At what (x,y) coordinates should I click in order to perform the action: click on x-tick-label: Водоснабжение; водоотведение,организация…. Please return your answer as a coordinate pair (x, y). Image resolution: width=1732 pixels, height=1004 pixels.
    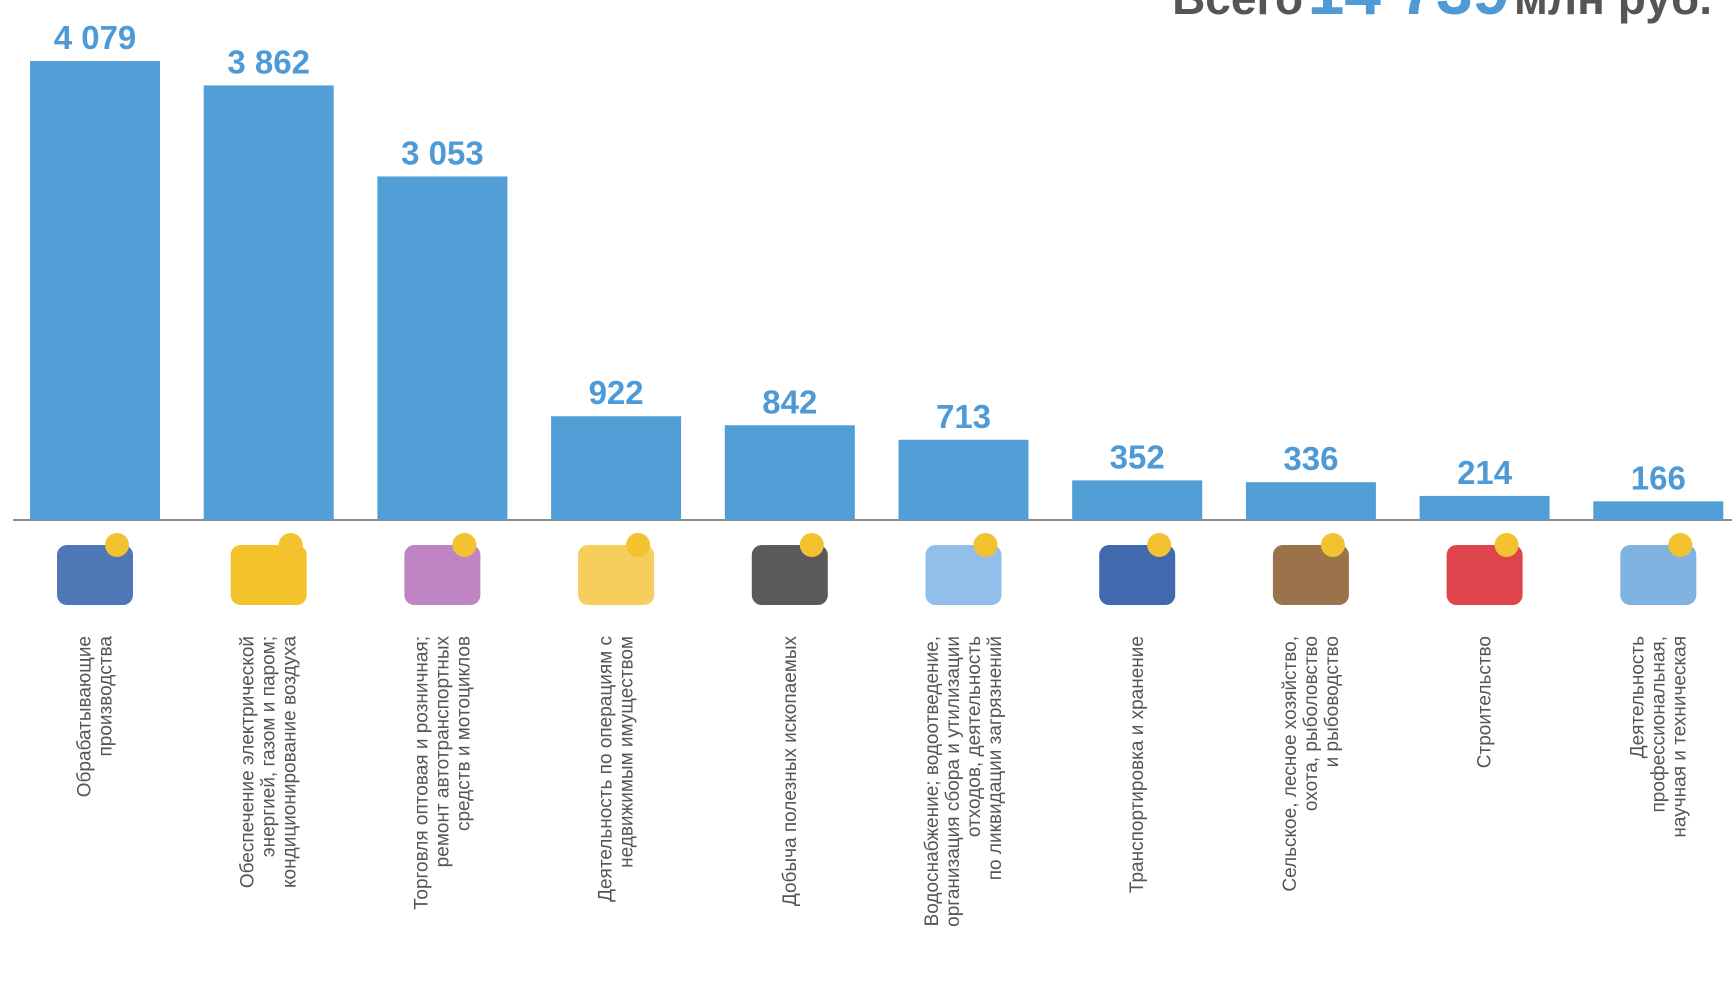
    Looking at the image, I should click on (964, 781).